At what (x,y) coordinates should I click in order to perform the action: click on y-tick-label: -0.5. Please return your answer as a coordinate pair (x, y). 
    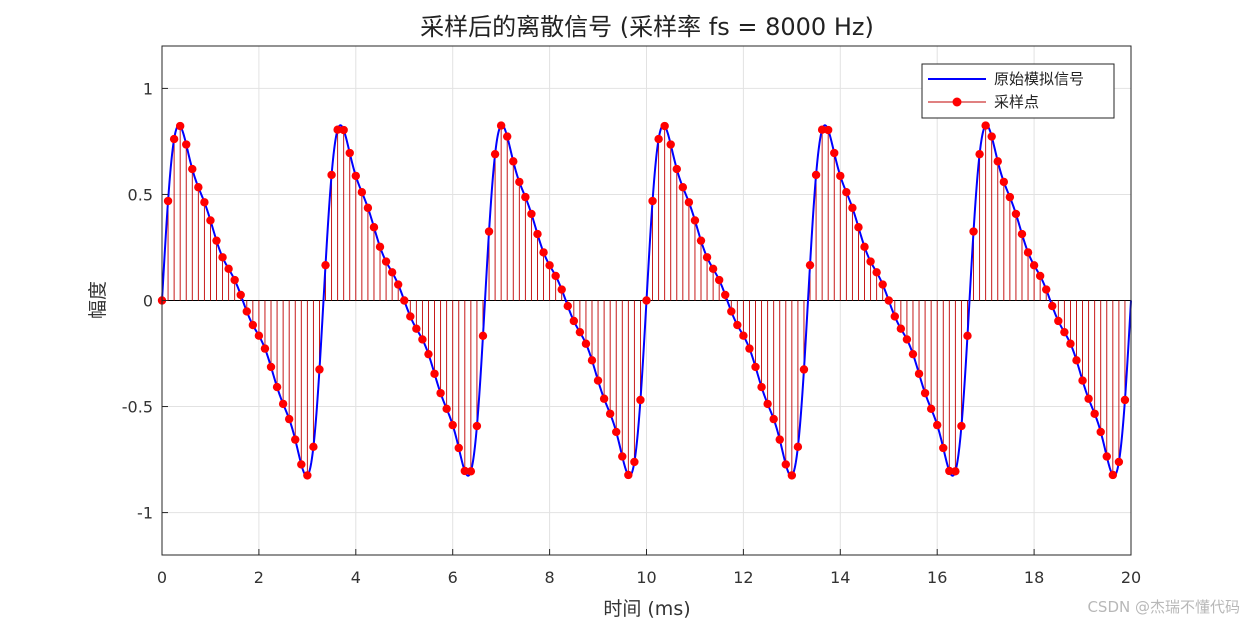
    Looking at the image, I should click on (137, 407).